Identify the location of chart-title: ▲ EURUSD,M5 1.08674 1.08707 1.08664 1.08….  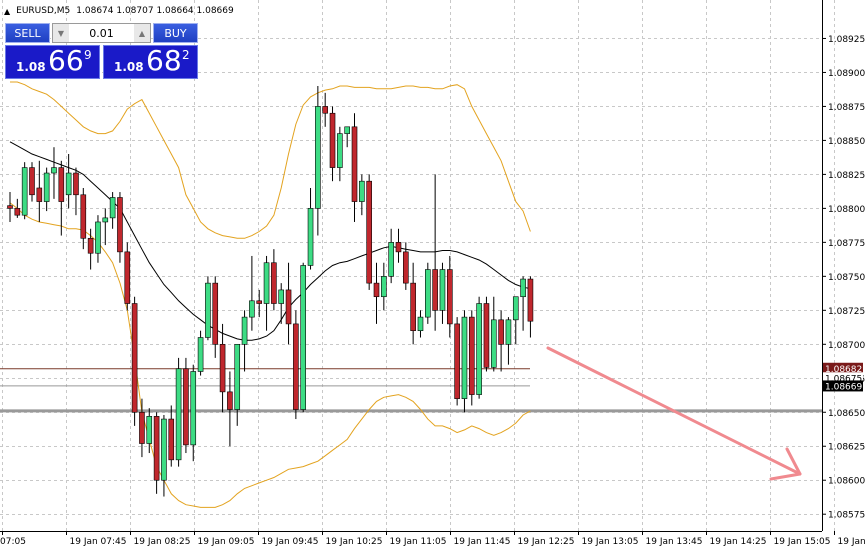
(119, 11).